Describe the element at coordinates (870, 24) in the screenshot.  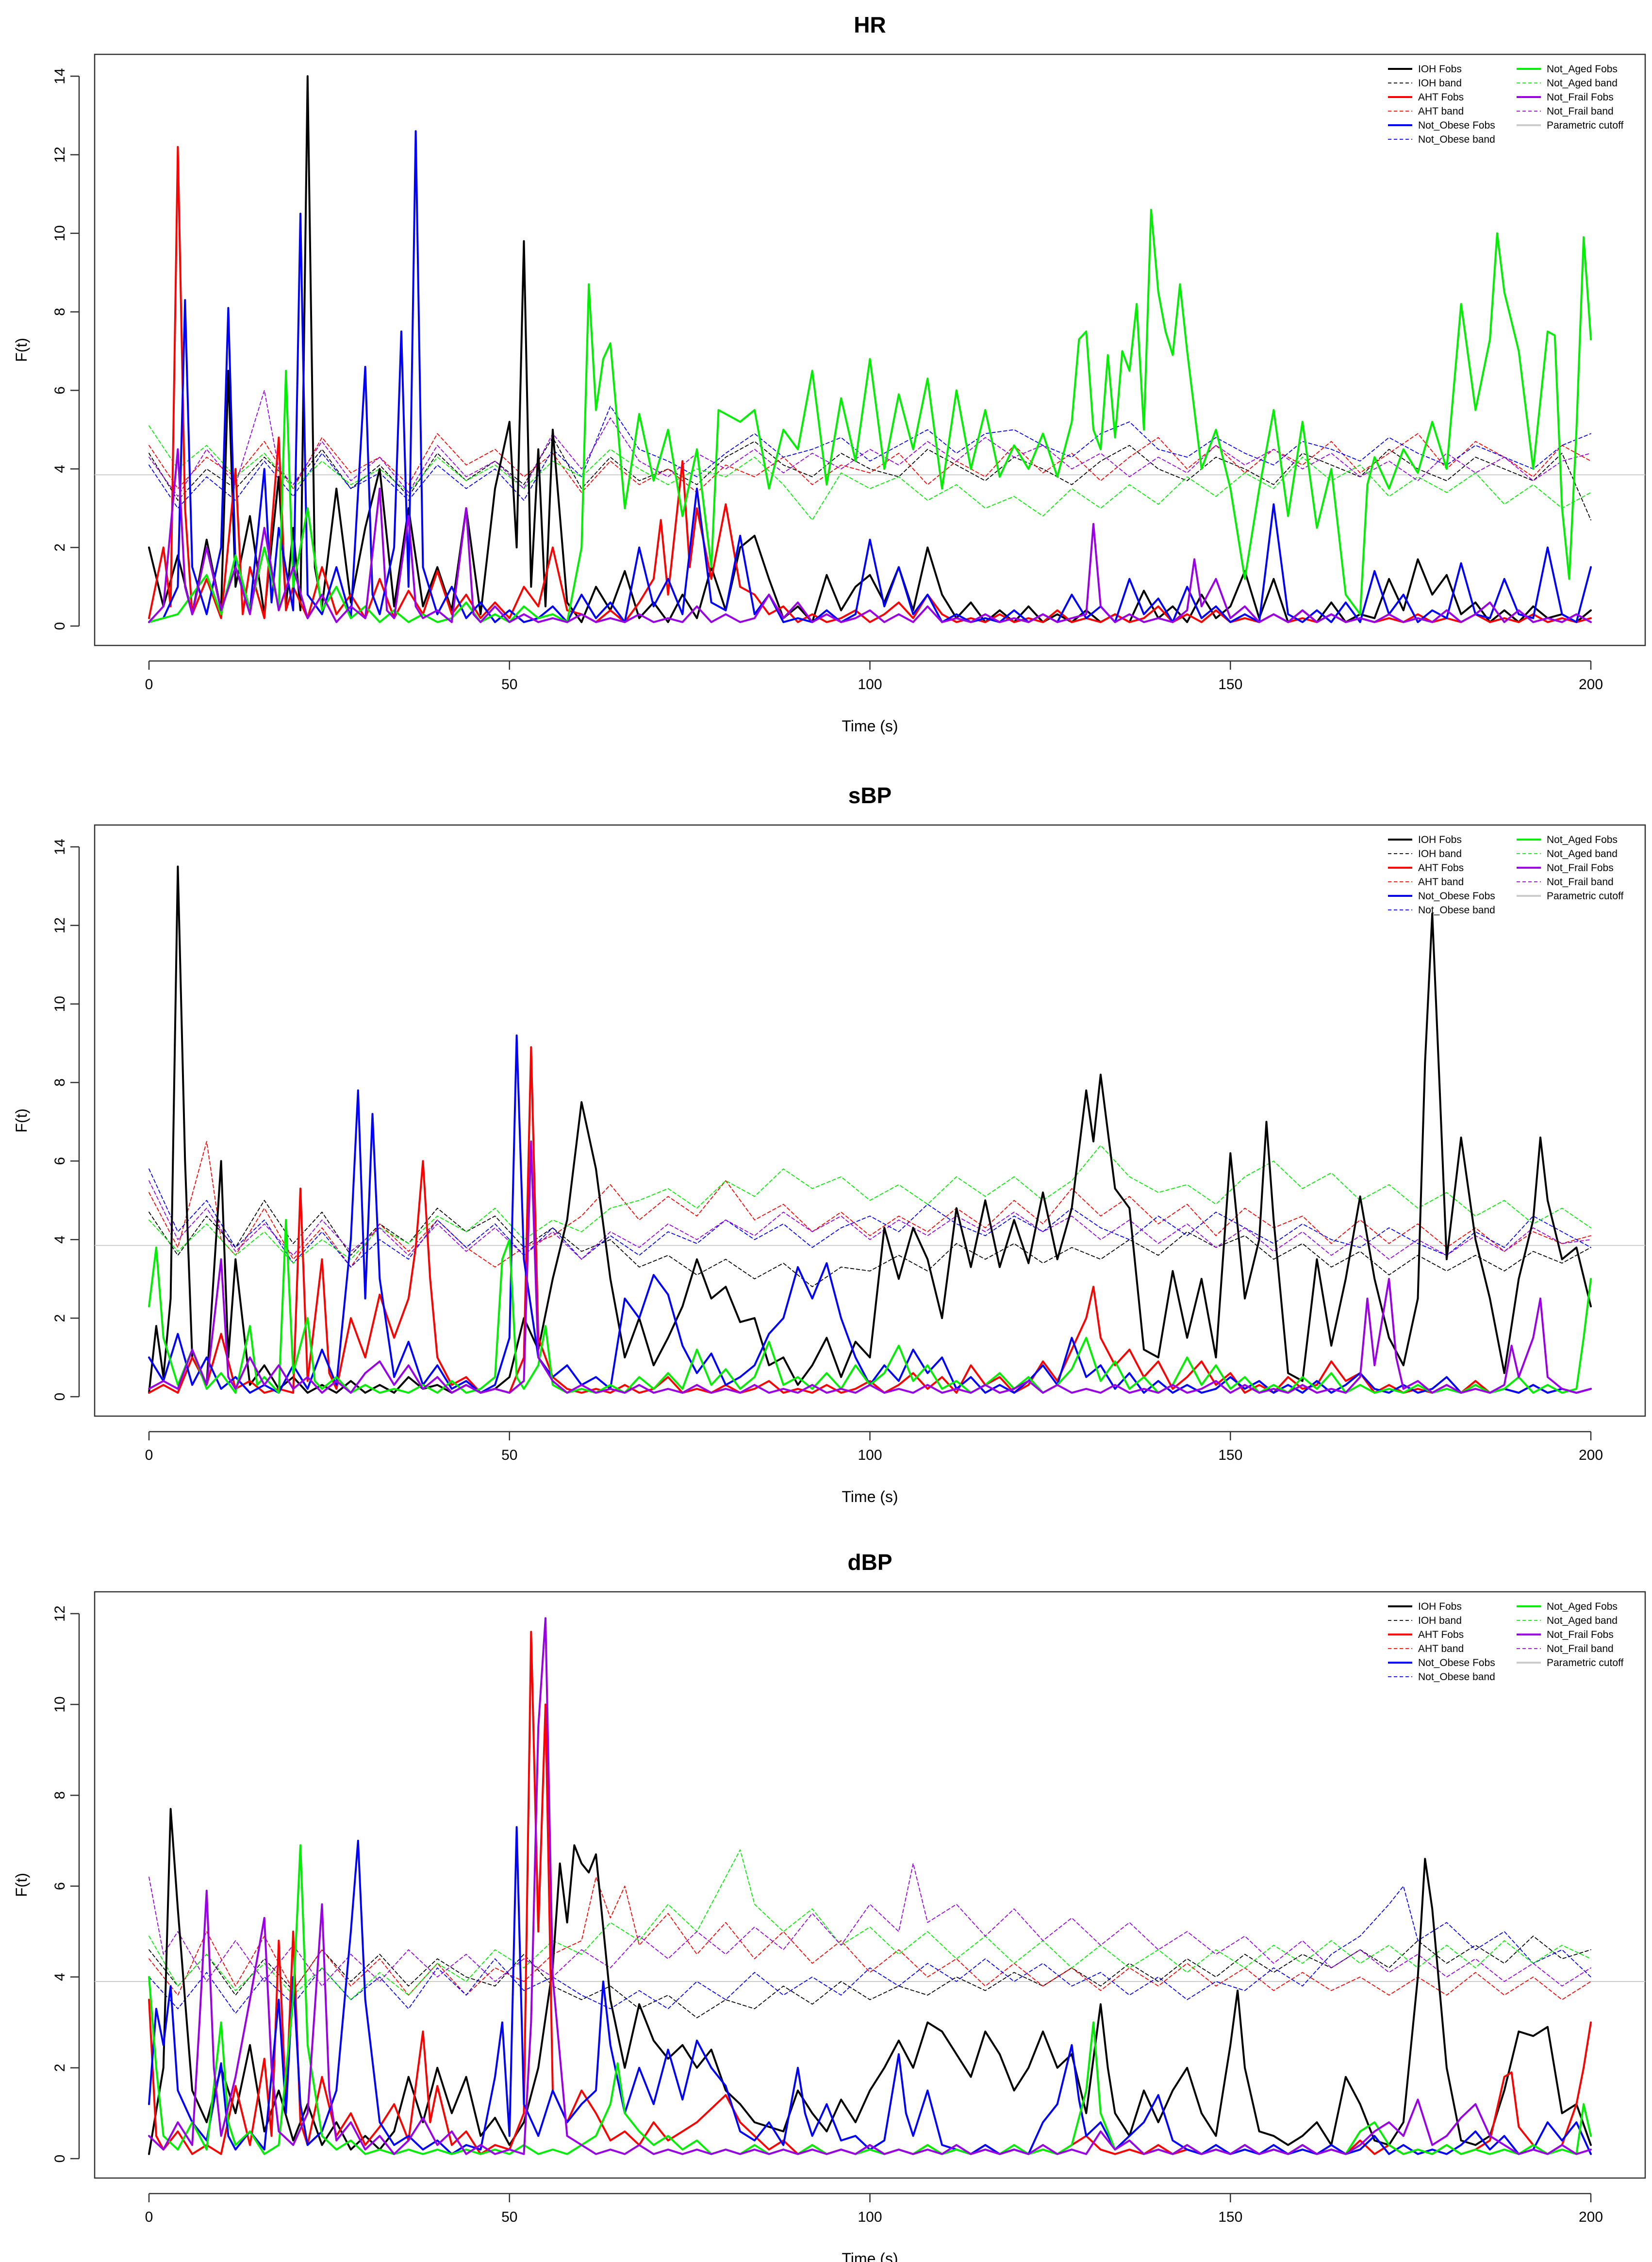
I see `chart-title: HR` at that location.